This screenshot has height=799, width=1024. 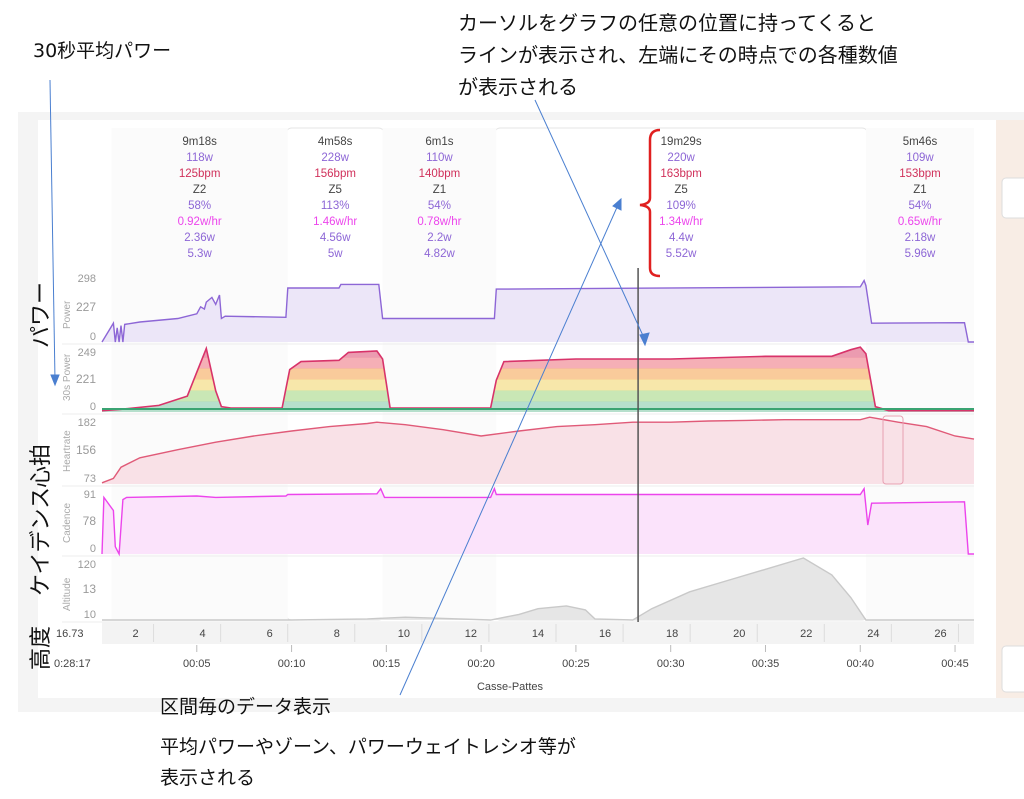 What do you see at coordinates (920, 254) in the screenshot?
I see `interval-v2: 5.96w` at bounding box center [920, 254].